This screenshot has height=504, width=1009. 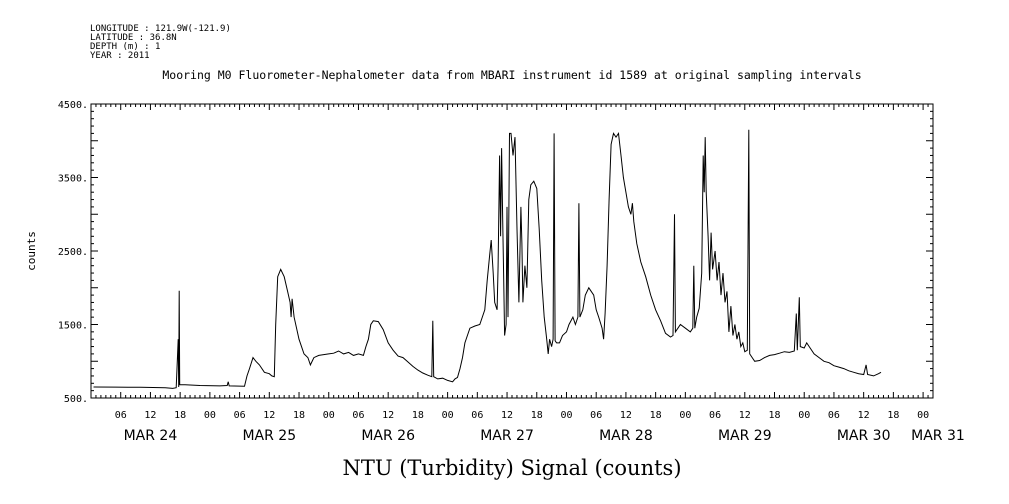 What do you see at coordinates (269, 436) in the screenshot?
I see `x-day-label: MAR 25` at bounding box center [269, 436].